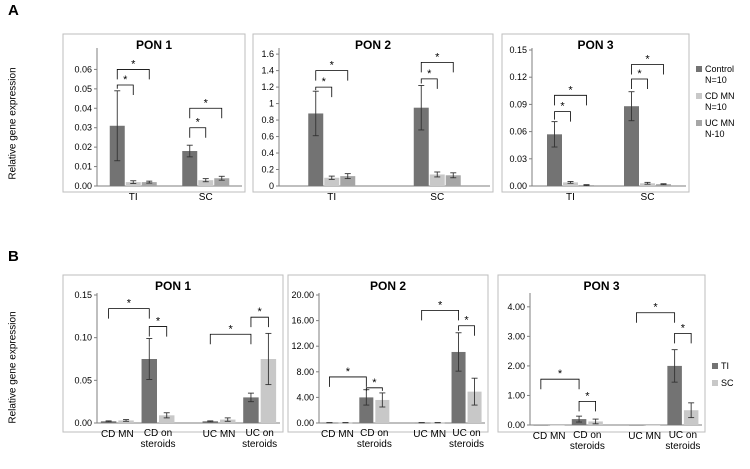 This screenshot has height=469, width=750. What do you see at coordinates (518, 159) in the screenshot?
I see `y-tick-label: 0.03` at bounding box center [518, 159].